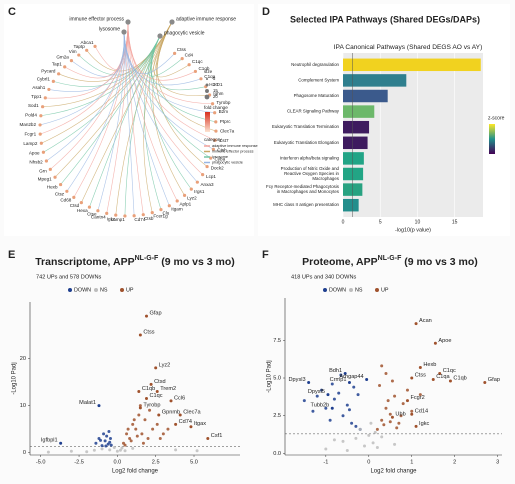  I want to click on gene-label: Lcp1, so click(211, 176).